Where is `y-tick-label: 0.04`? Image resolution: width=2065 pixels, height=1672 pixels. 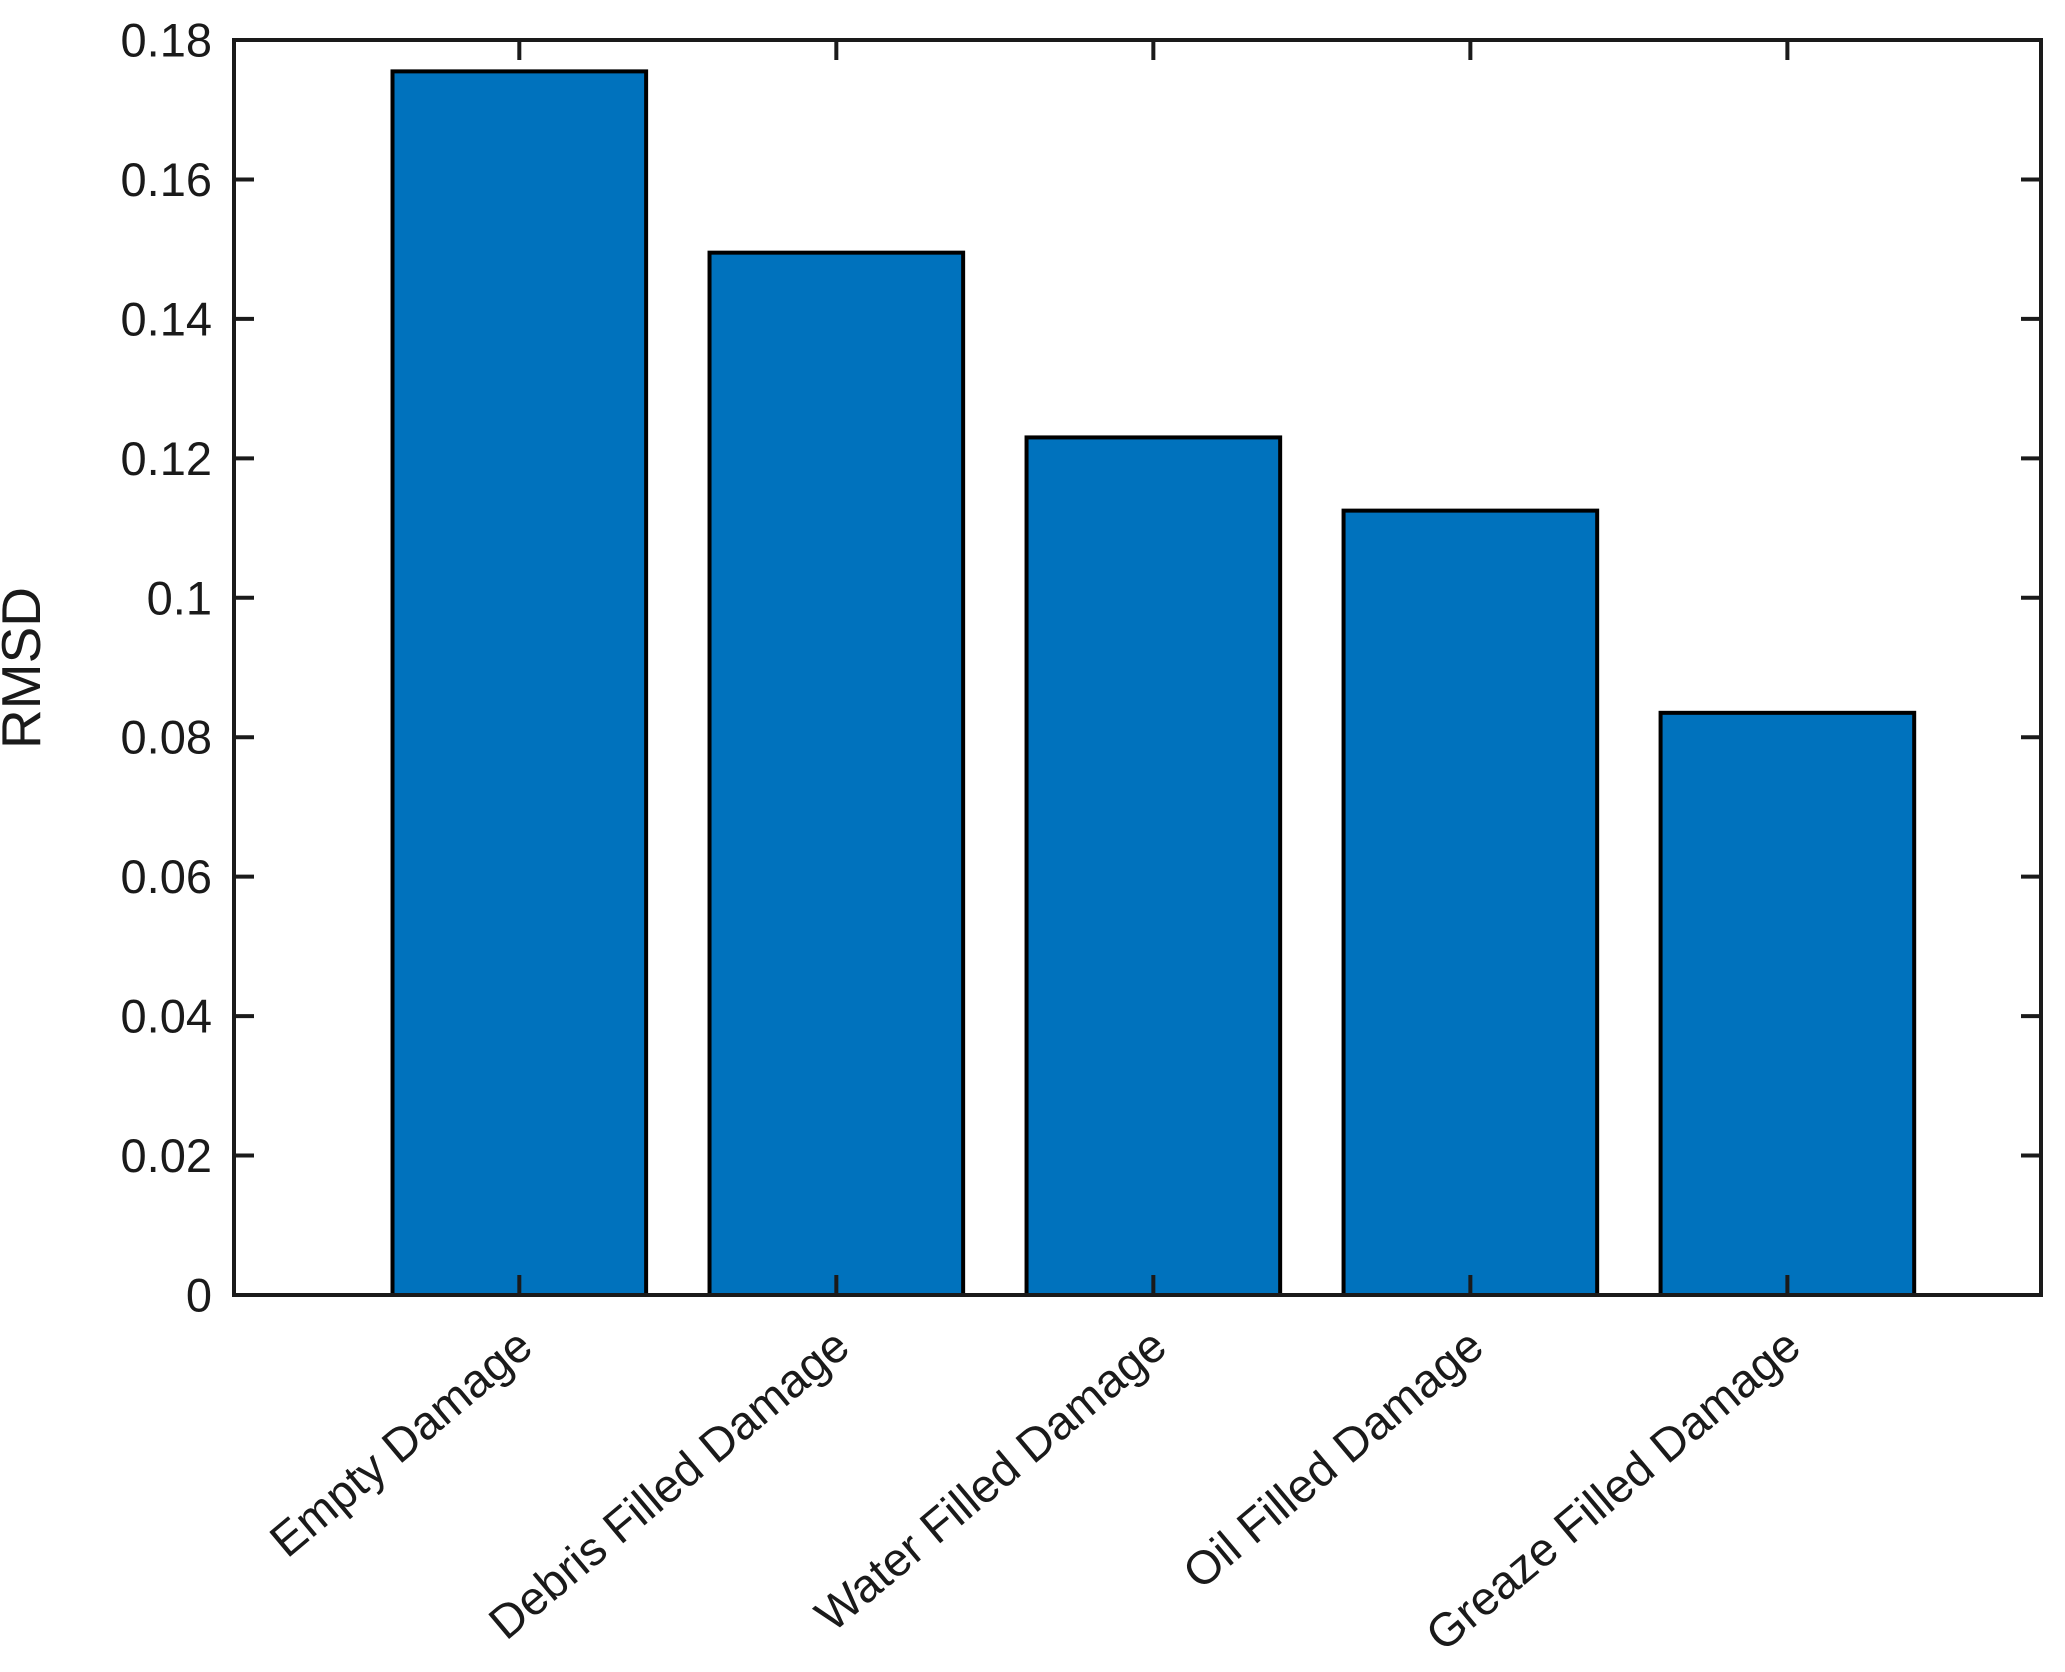
y-tick-label: 0.04 is located at coordinates (166, 1016).